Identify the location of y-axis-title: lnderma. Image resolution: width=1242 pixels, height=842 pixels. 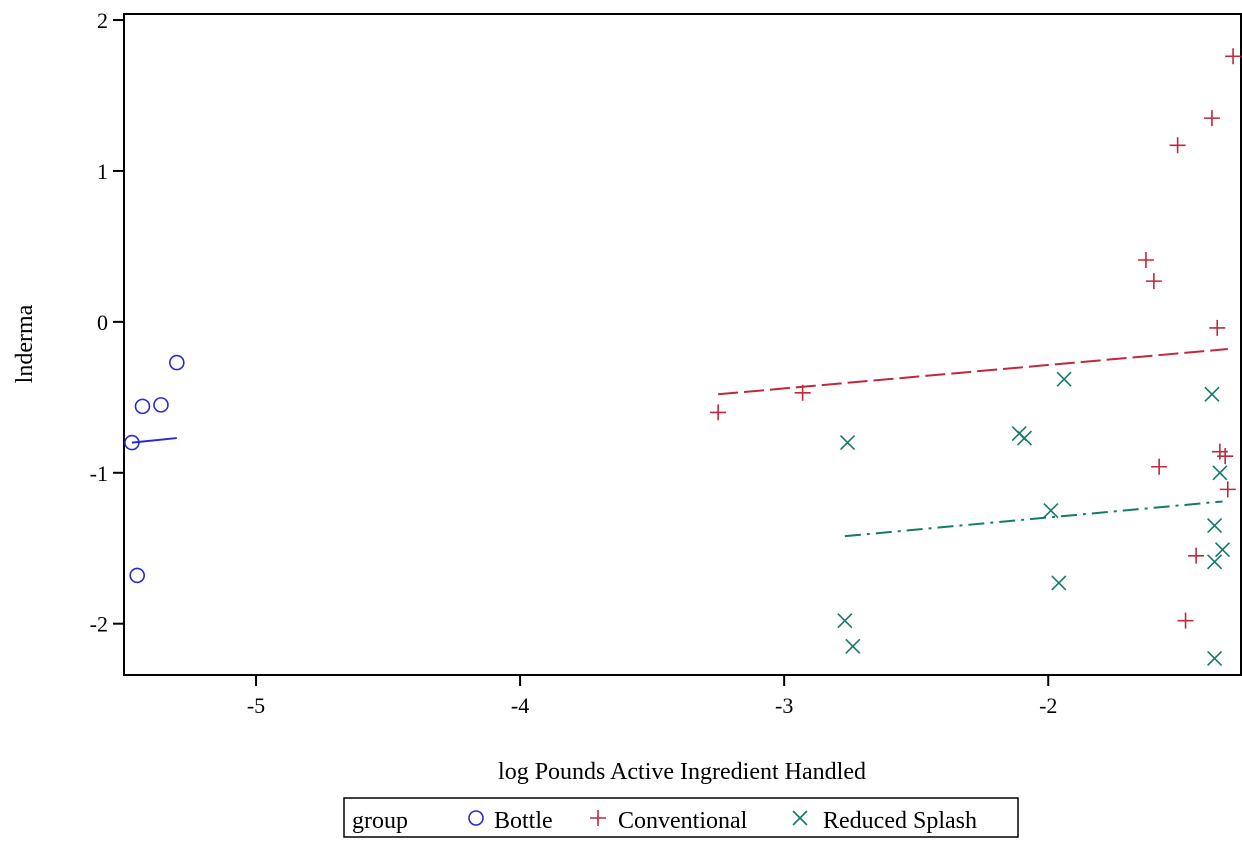
(25, 343).